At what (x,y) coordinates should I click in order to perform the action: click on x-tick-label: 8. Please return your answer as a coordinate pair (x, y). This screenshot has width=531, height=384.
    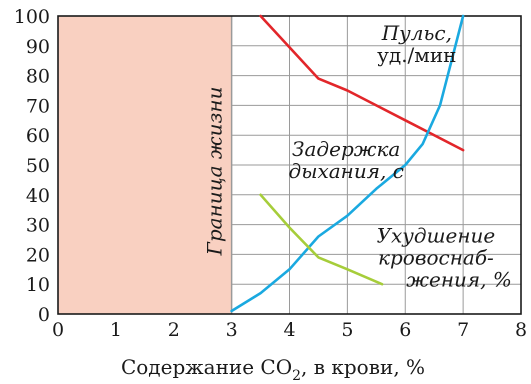
    Looking at the image, I should click on (521, 330).